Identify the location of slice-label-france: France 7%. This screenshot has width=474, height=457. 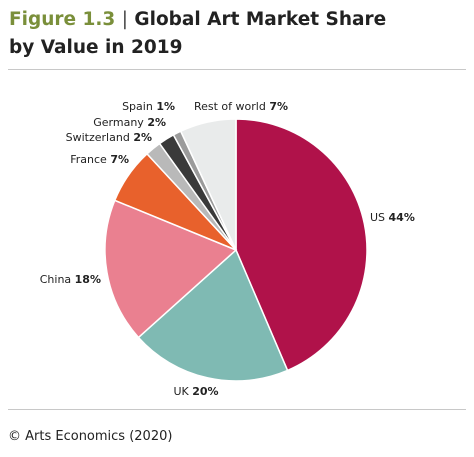
(99, 159).